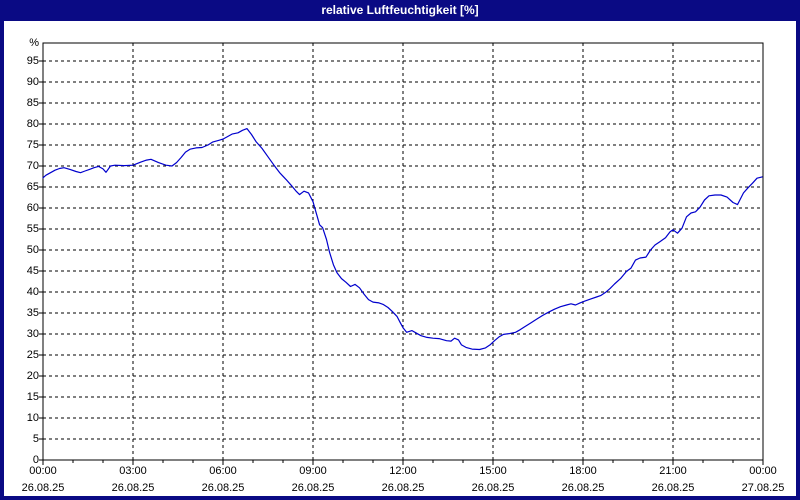 The width and height of the screenshot is (800, 500). I want to click on y-tick-label: 90, so click(32, 82).